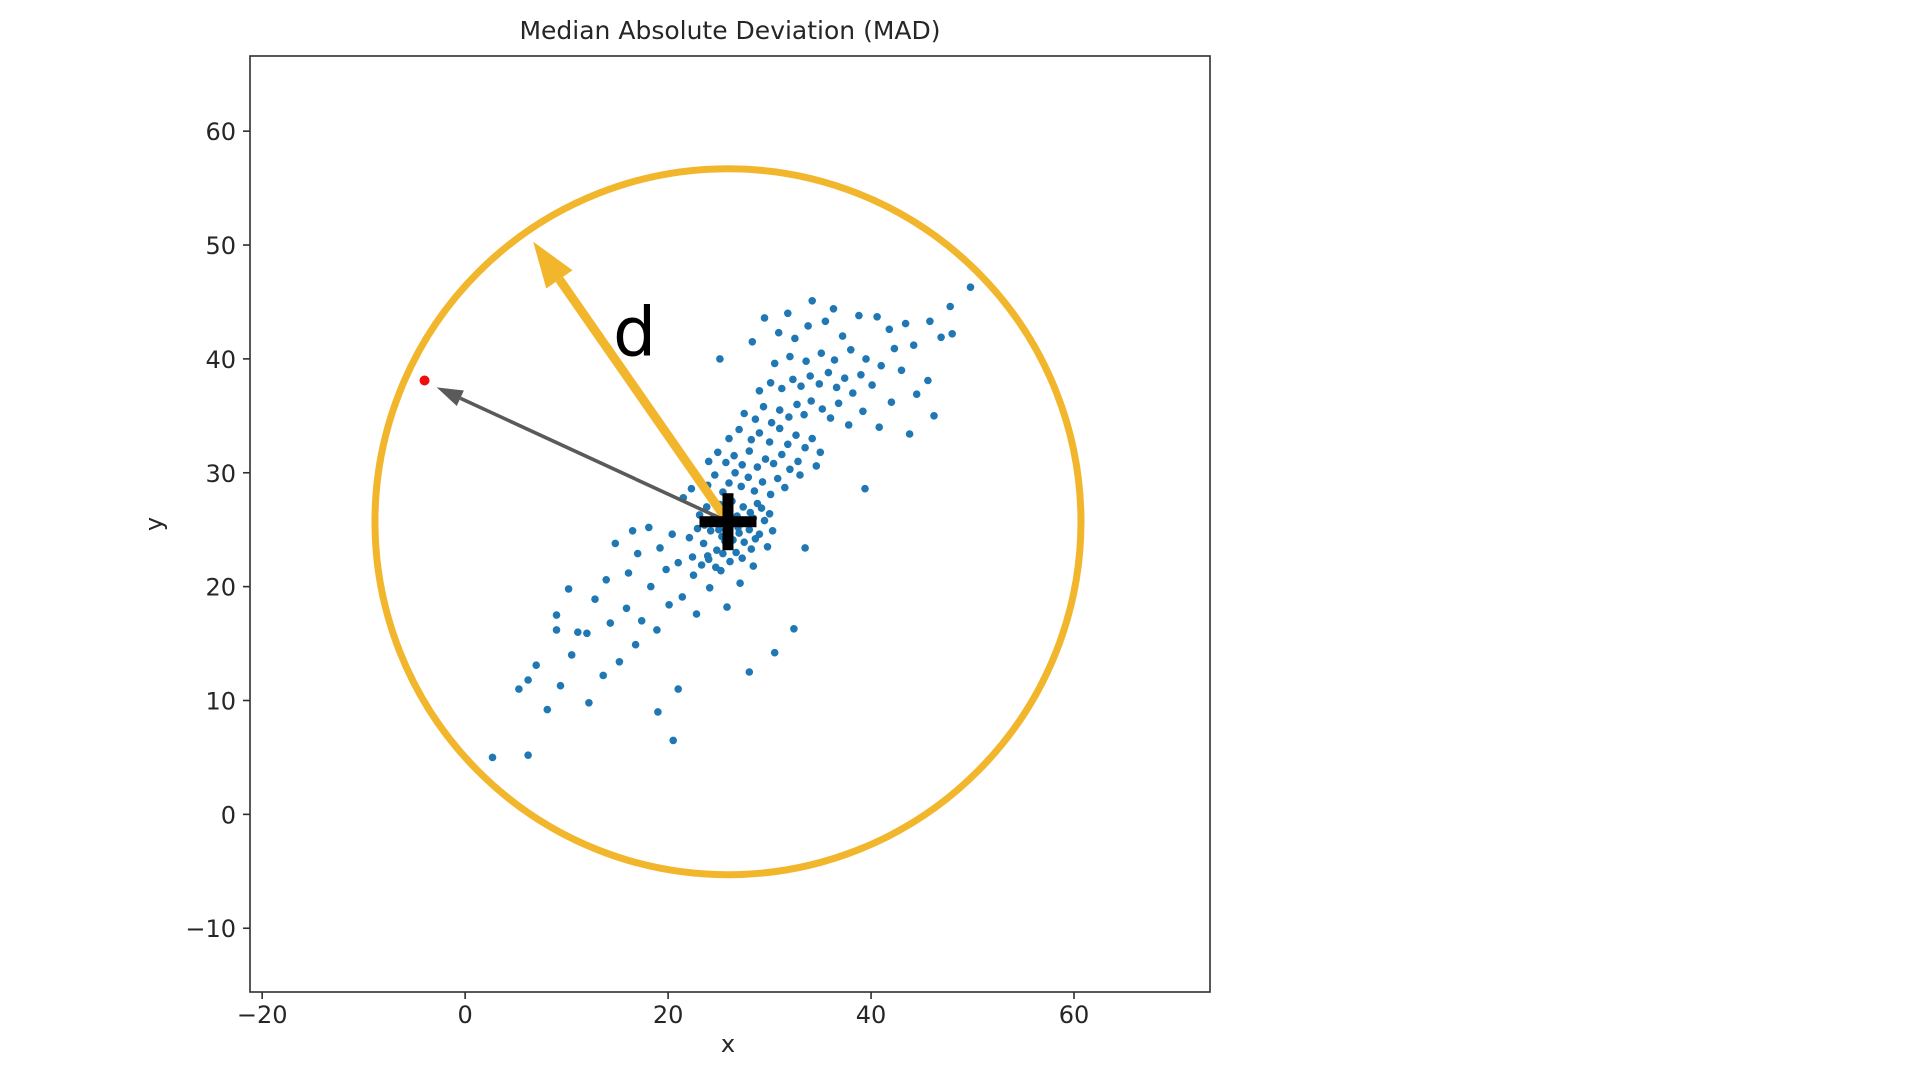 The width and height of the screenshot is (1920, 1080). I want to click on y-axis-label: y, so click(154, 524).